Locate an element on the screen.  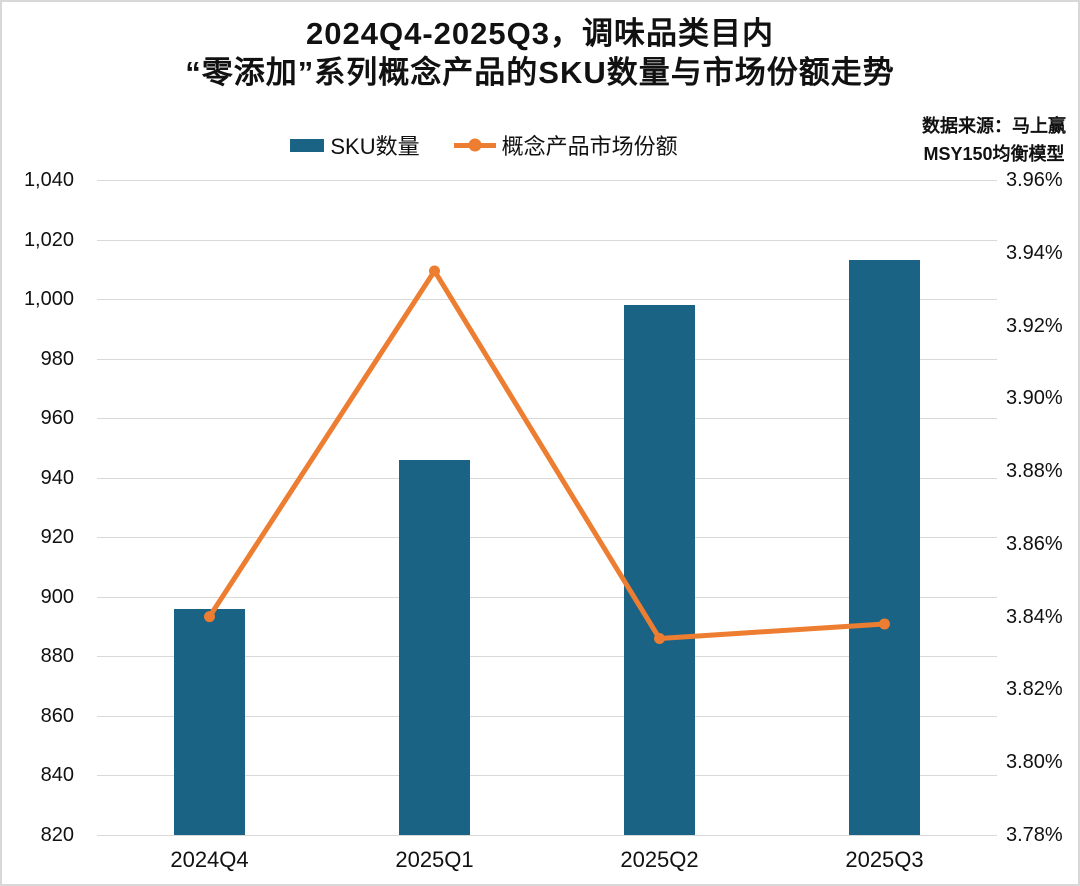
left-axis-tick: 880 is located at coordinates (57, 656).